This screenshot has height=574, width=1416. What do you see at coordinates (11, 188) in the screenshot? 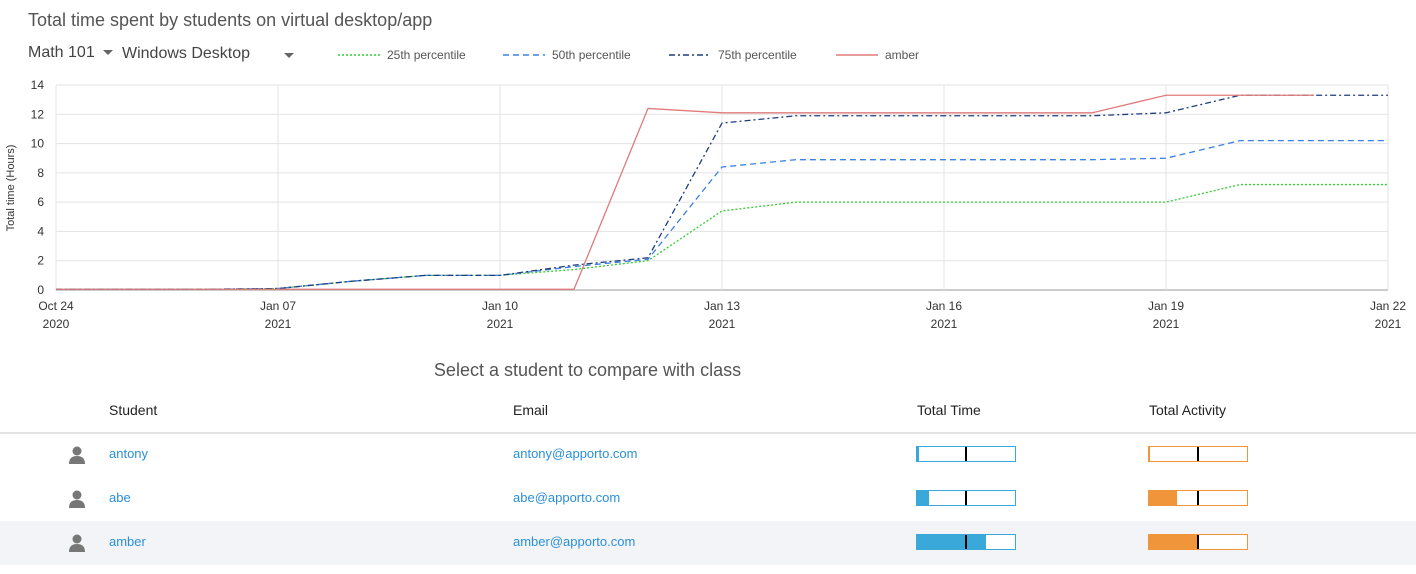
I see `y-axis-label: Total time (Hours)` at bounding box center [11, 188].